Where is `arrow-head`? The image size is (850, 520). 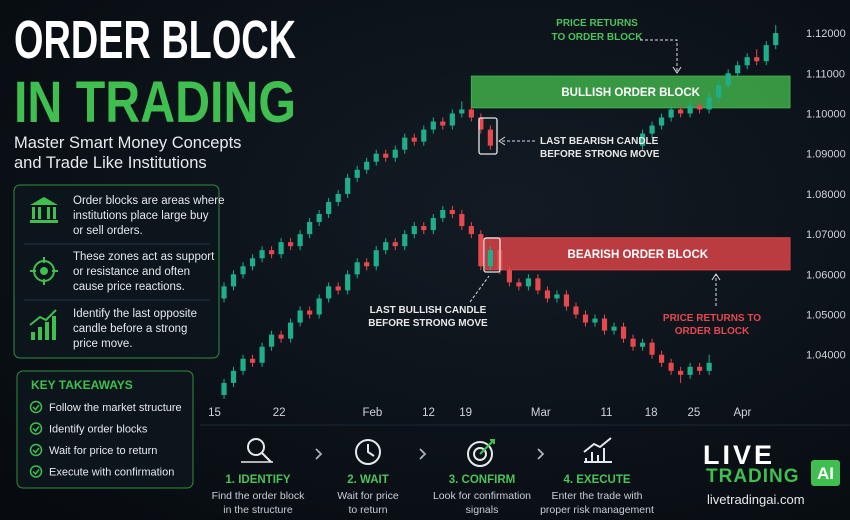
arrow-head is located at coordinates (716, 277).